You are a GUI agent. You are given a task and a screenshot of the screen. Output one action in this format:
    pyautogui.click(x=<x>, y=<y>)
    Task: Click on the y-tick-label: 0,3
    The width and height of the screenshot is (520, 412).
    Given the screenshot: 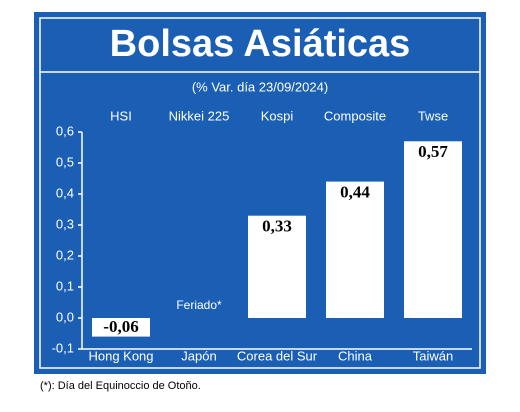 What is the action you would take?
    pyautogui.click(x=65, y=223)
    